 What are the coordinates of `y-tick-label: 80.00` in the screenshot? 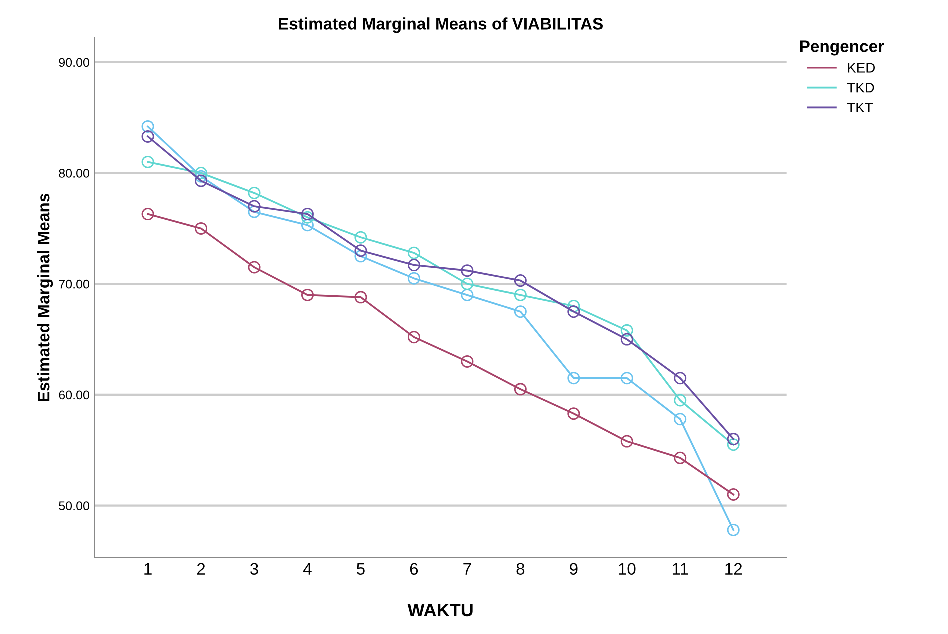 It's located at (74, 173).